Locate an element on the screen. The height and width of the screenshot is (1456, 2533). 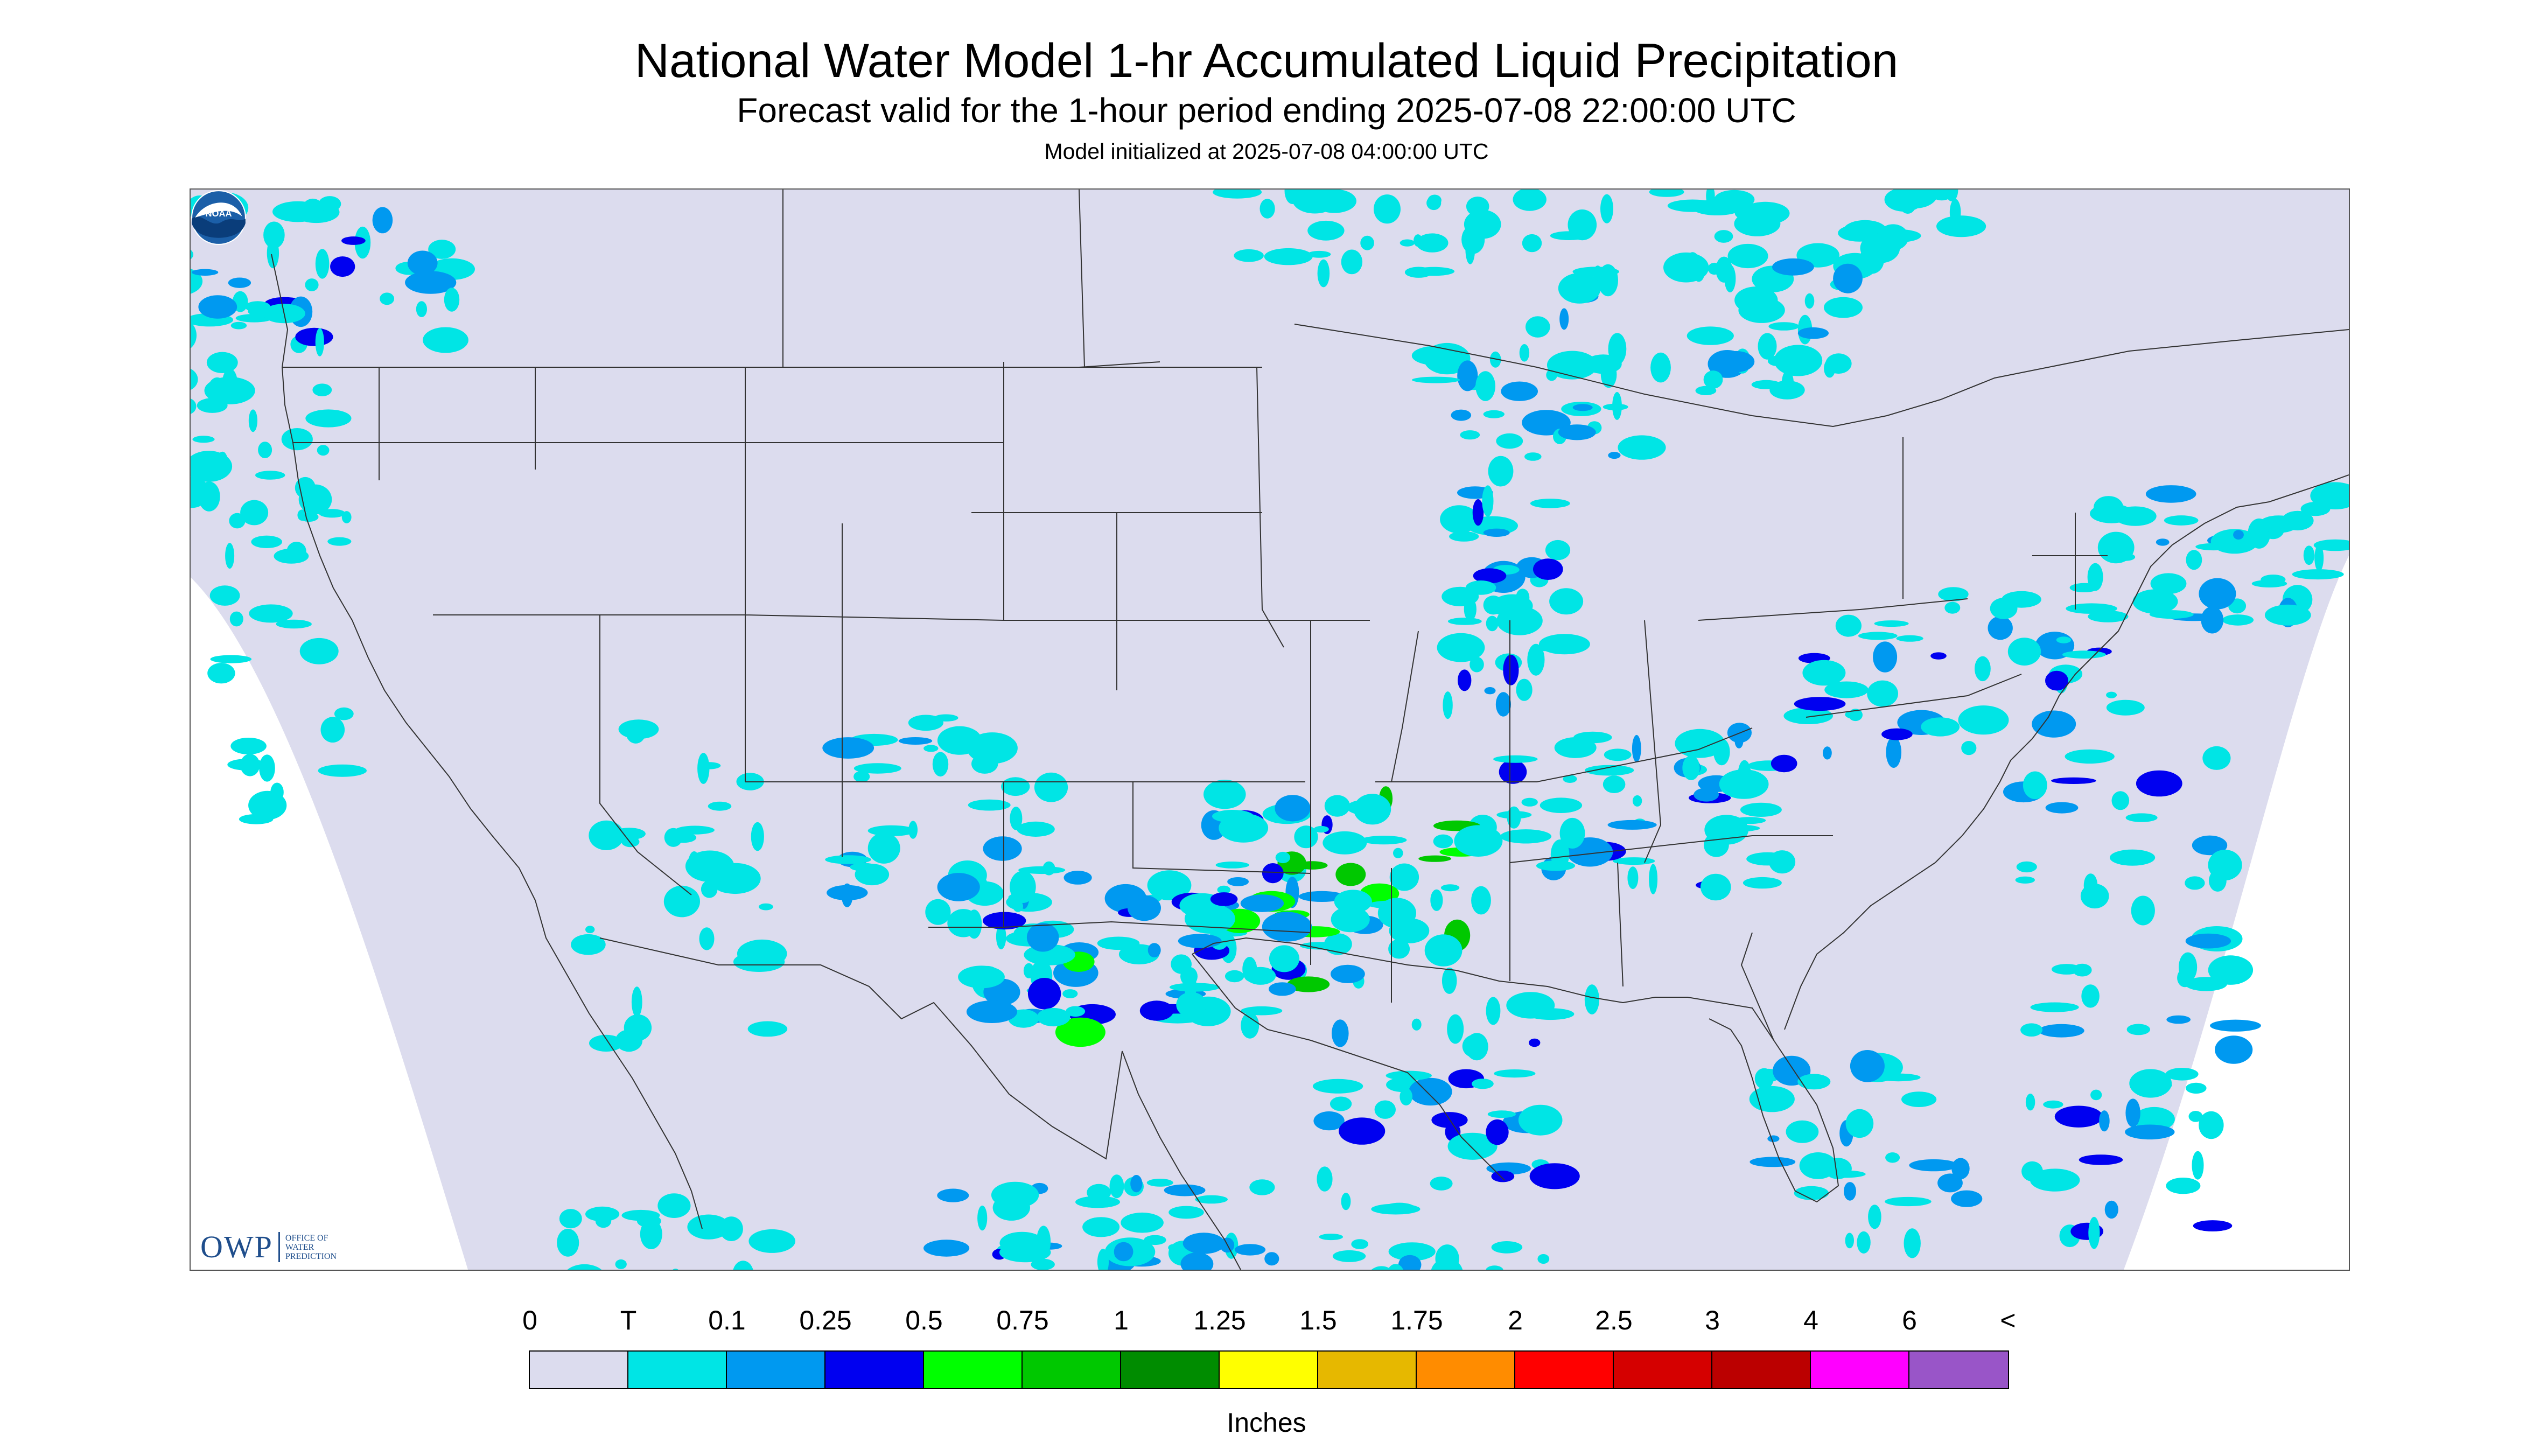
legend-tick-label: 0.5 is located at coordinates (924, 1320).